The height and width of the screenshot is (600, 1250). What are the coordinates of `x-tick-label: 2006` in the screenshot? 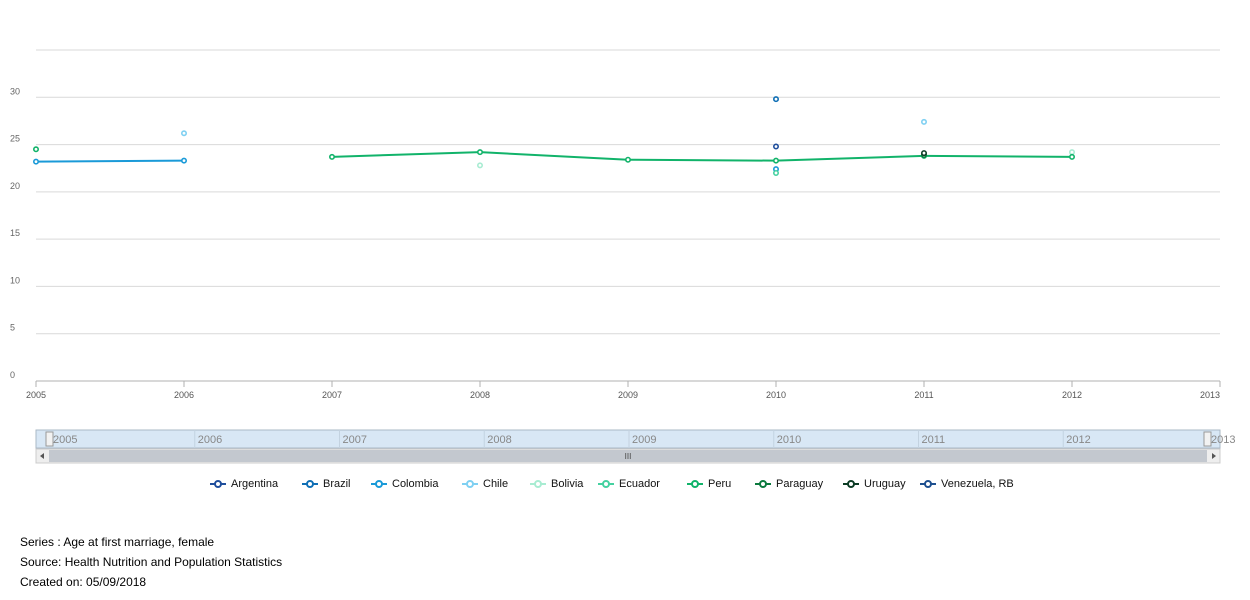 It's located at (184, 395).